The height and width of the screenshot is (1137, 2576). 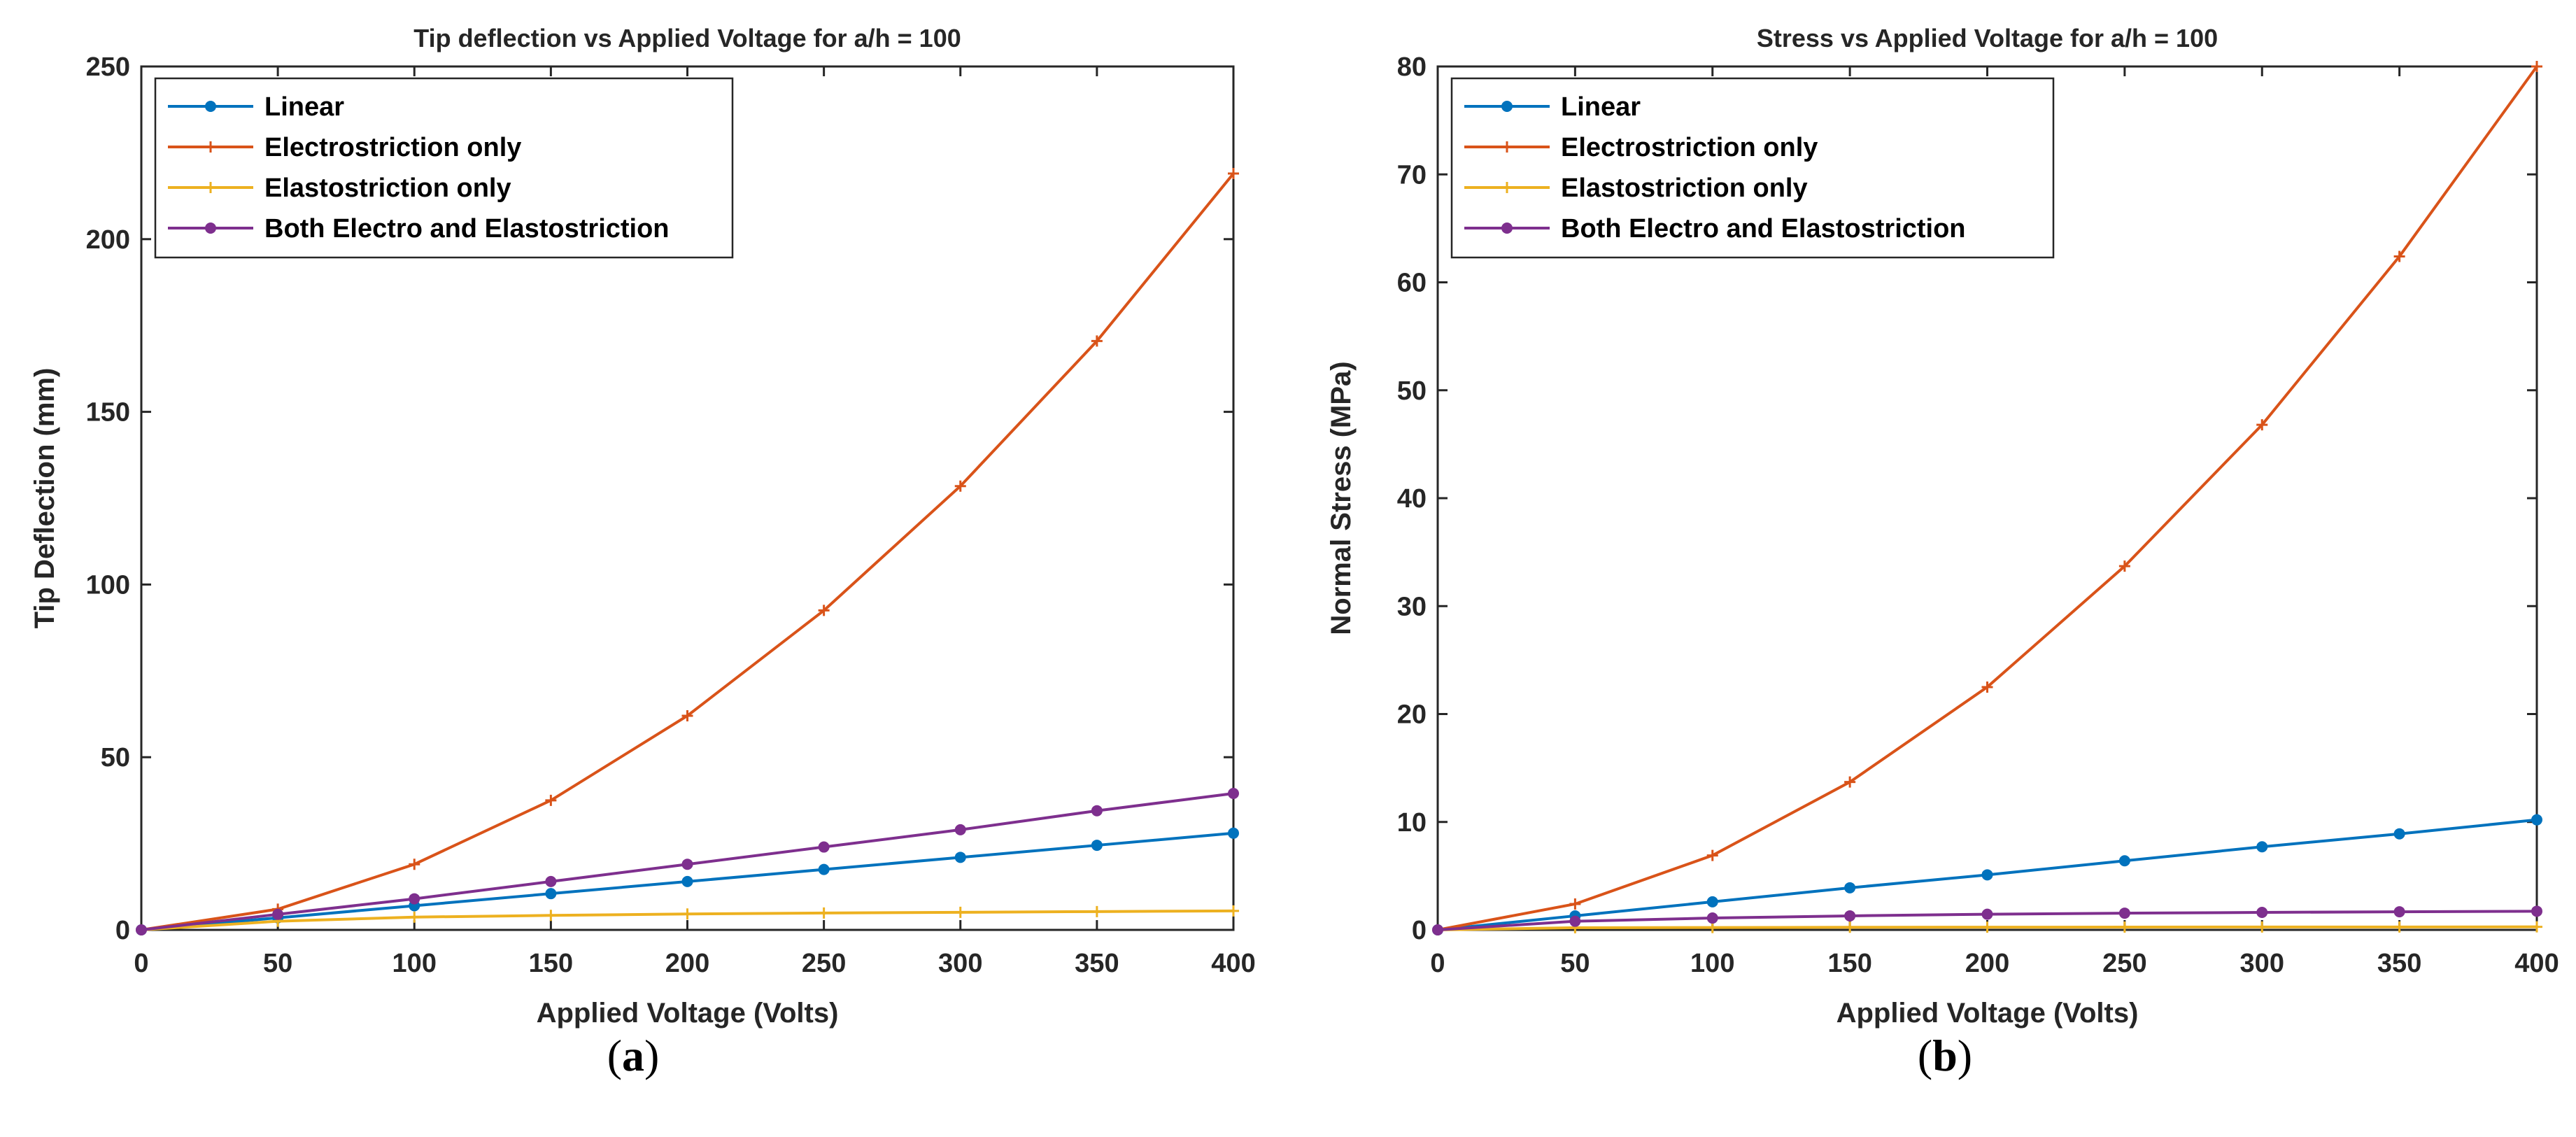 What do you see at coordinates (277, 964) in the screenshot?
I see `x-tick-label: 50` at bounding box center [277, 964].